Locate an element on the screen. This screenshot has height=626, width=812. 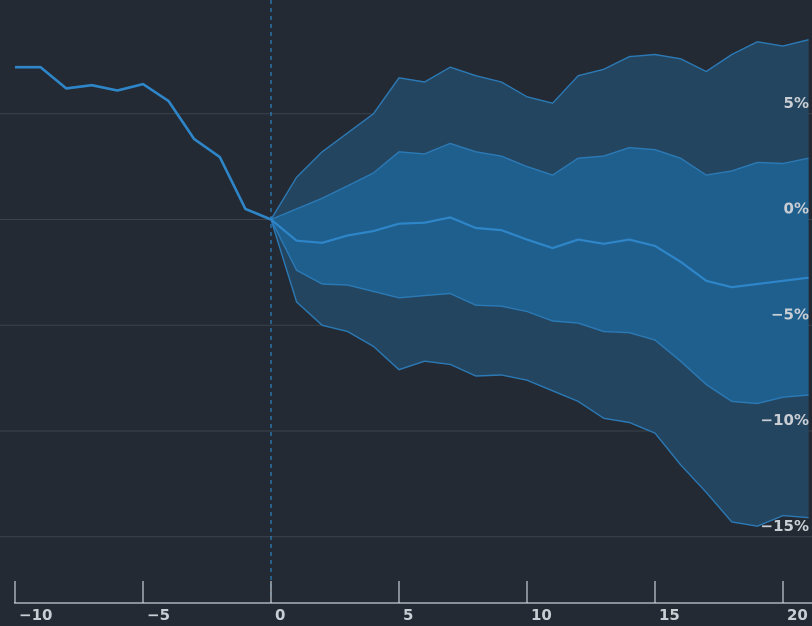
label-layer: 5% 0% −5% −10% −15% is located at coordinates (785, 314).